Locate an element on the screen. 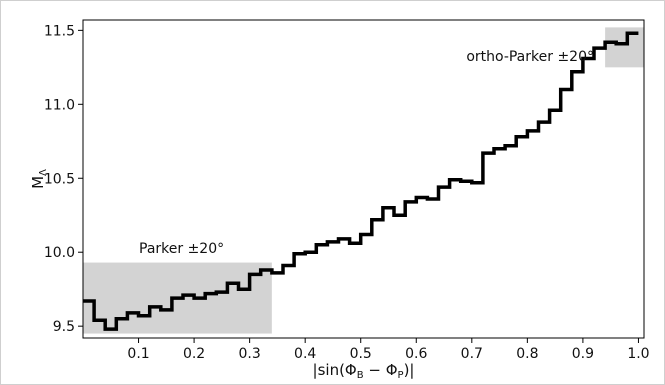 The height and width of the screenshot is (385, 665). x-tick-label-2: 0.3 is located at coordinates (250, 354).